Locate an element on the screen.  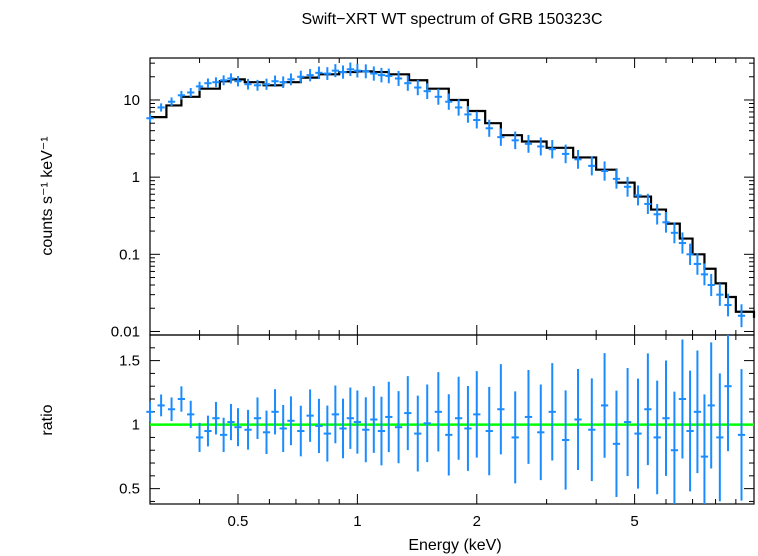
y-tick-label: 0.01 is located at coordinates (125, 331).